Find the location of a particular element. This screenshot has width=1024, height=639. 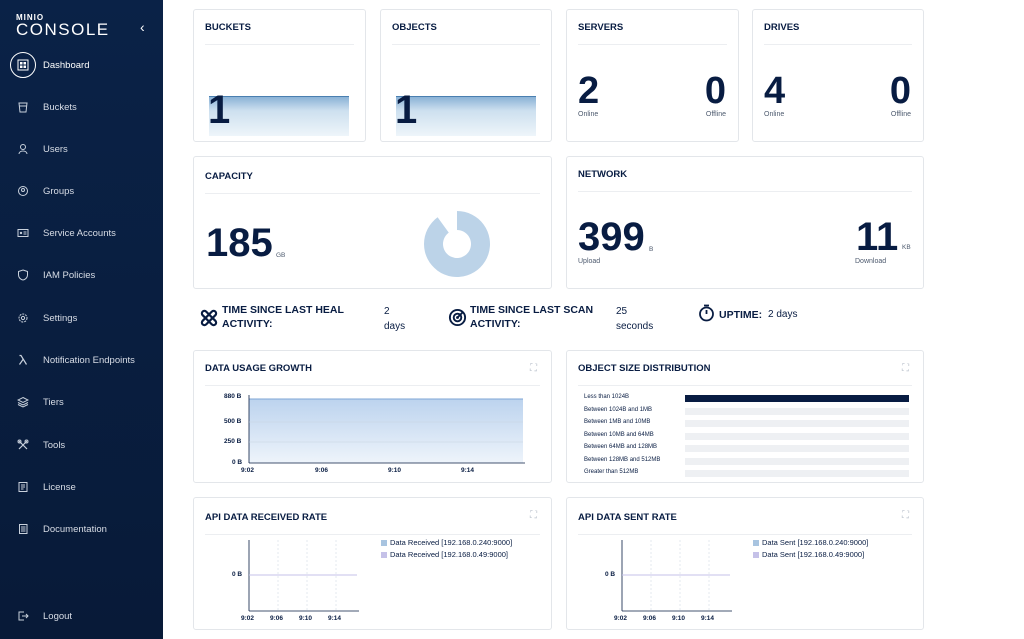

sidebar-item-settings: Settings is located at coordinates (85, 318).